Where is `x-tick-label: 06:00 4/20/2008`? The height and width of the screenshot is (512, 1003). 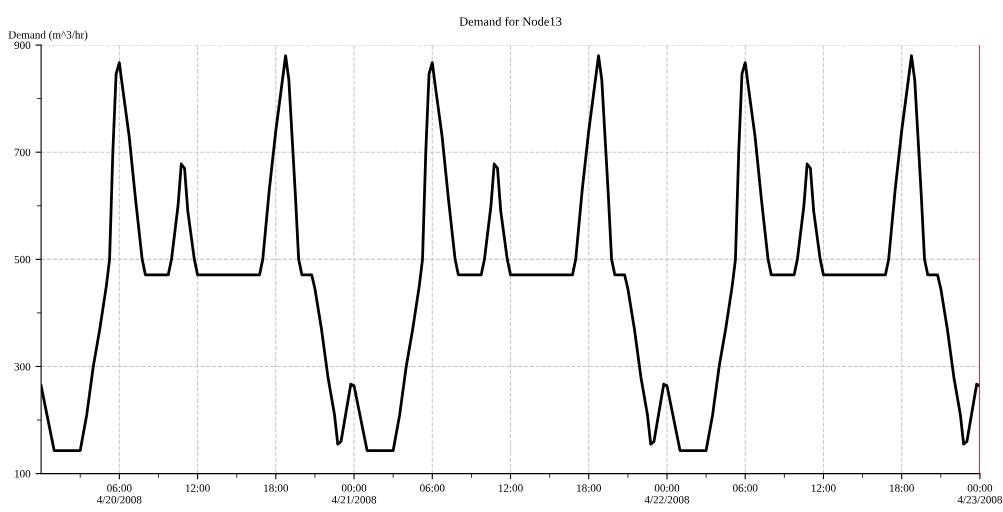 x-tick-label: 06:00 4/20/2008 is located at coordinates (119, 494).